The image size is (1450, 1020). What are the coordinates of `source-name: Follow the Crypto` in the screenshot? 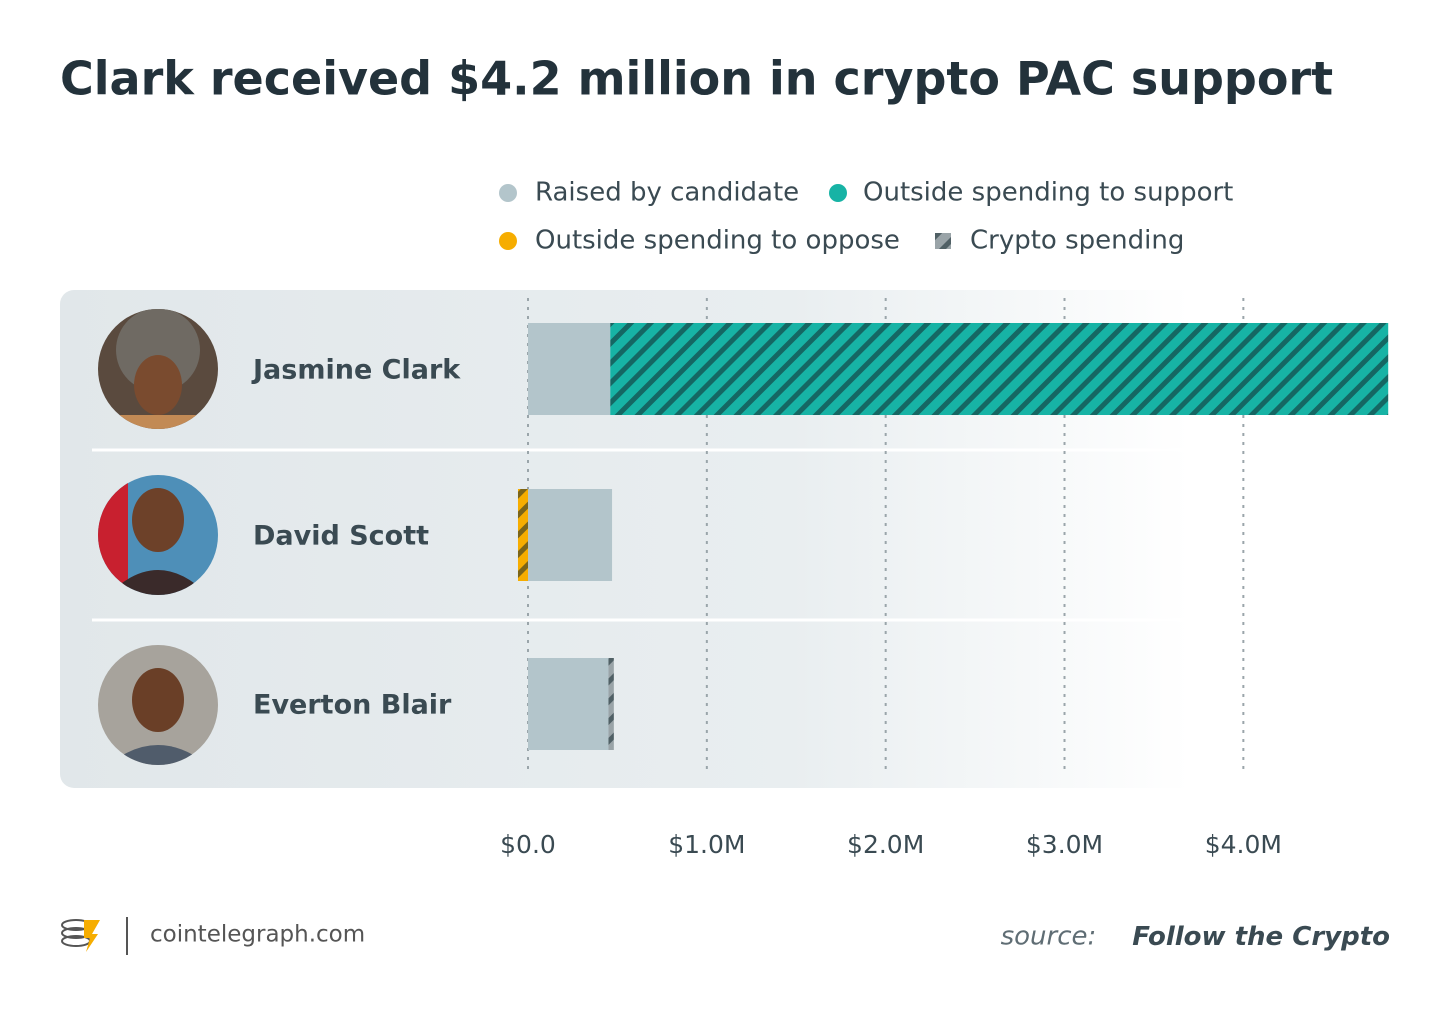 It's located at (1261, 937).